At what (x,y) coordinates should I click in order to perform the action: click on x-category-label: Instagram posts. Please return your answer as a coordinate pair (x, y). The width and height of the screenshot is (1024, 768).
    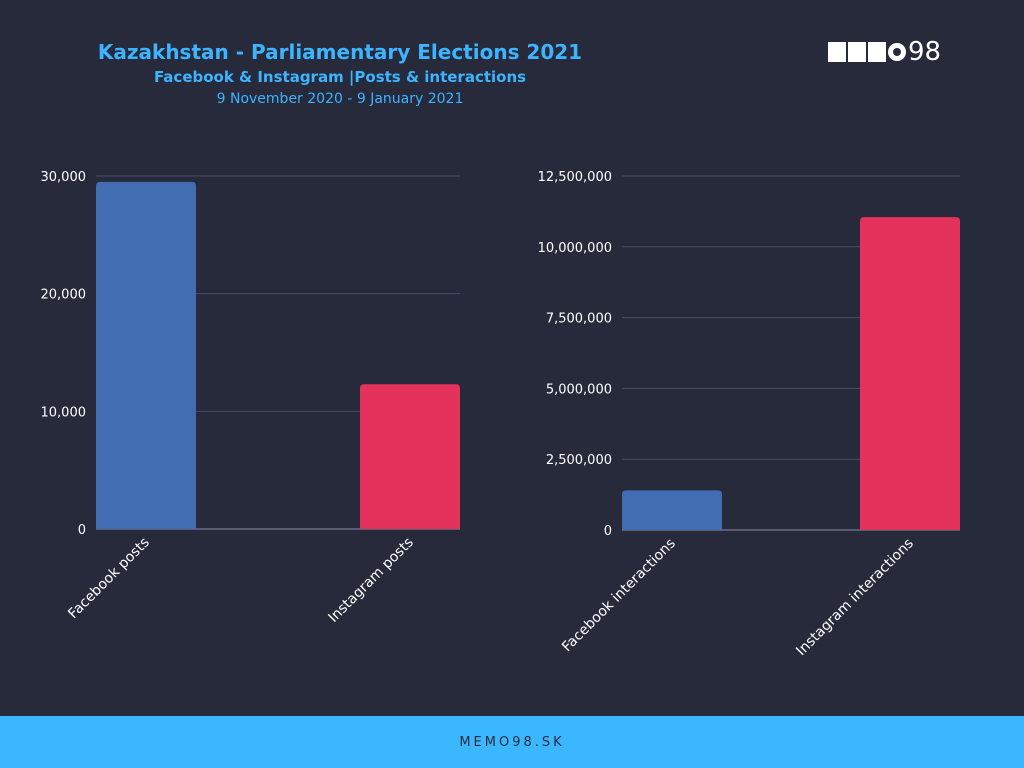
    Looking at the image, I should click on (370, 580).